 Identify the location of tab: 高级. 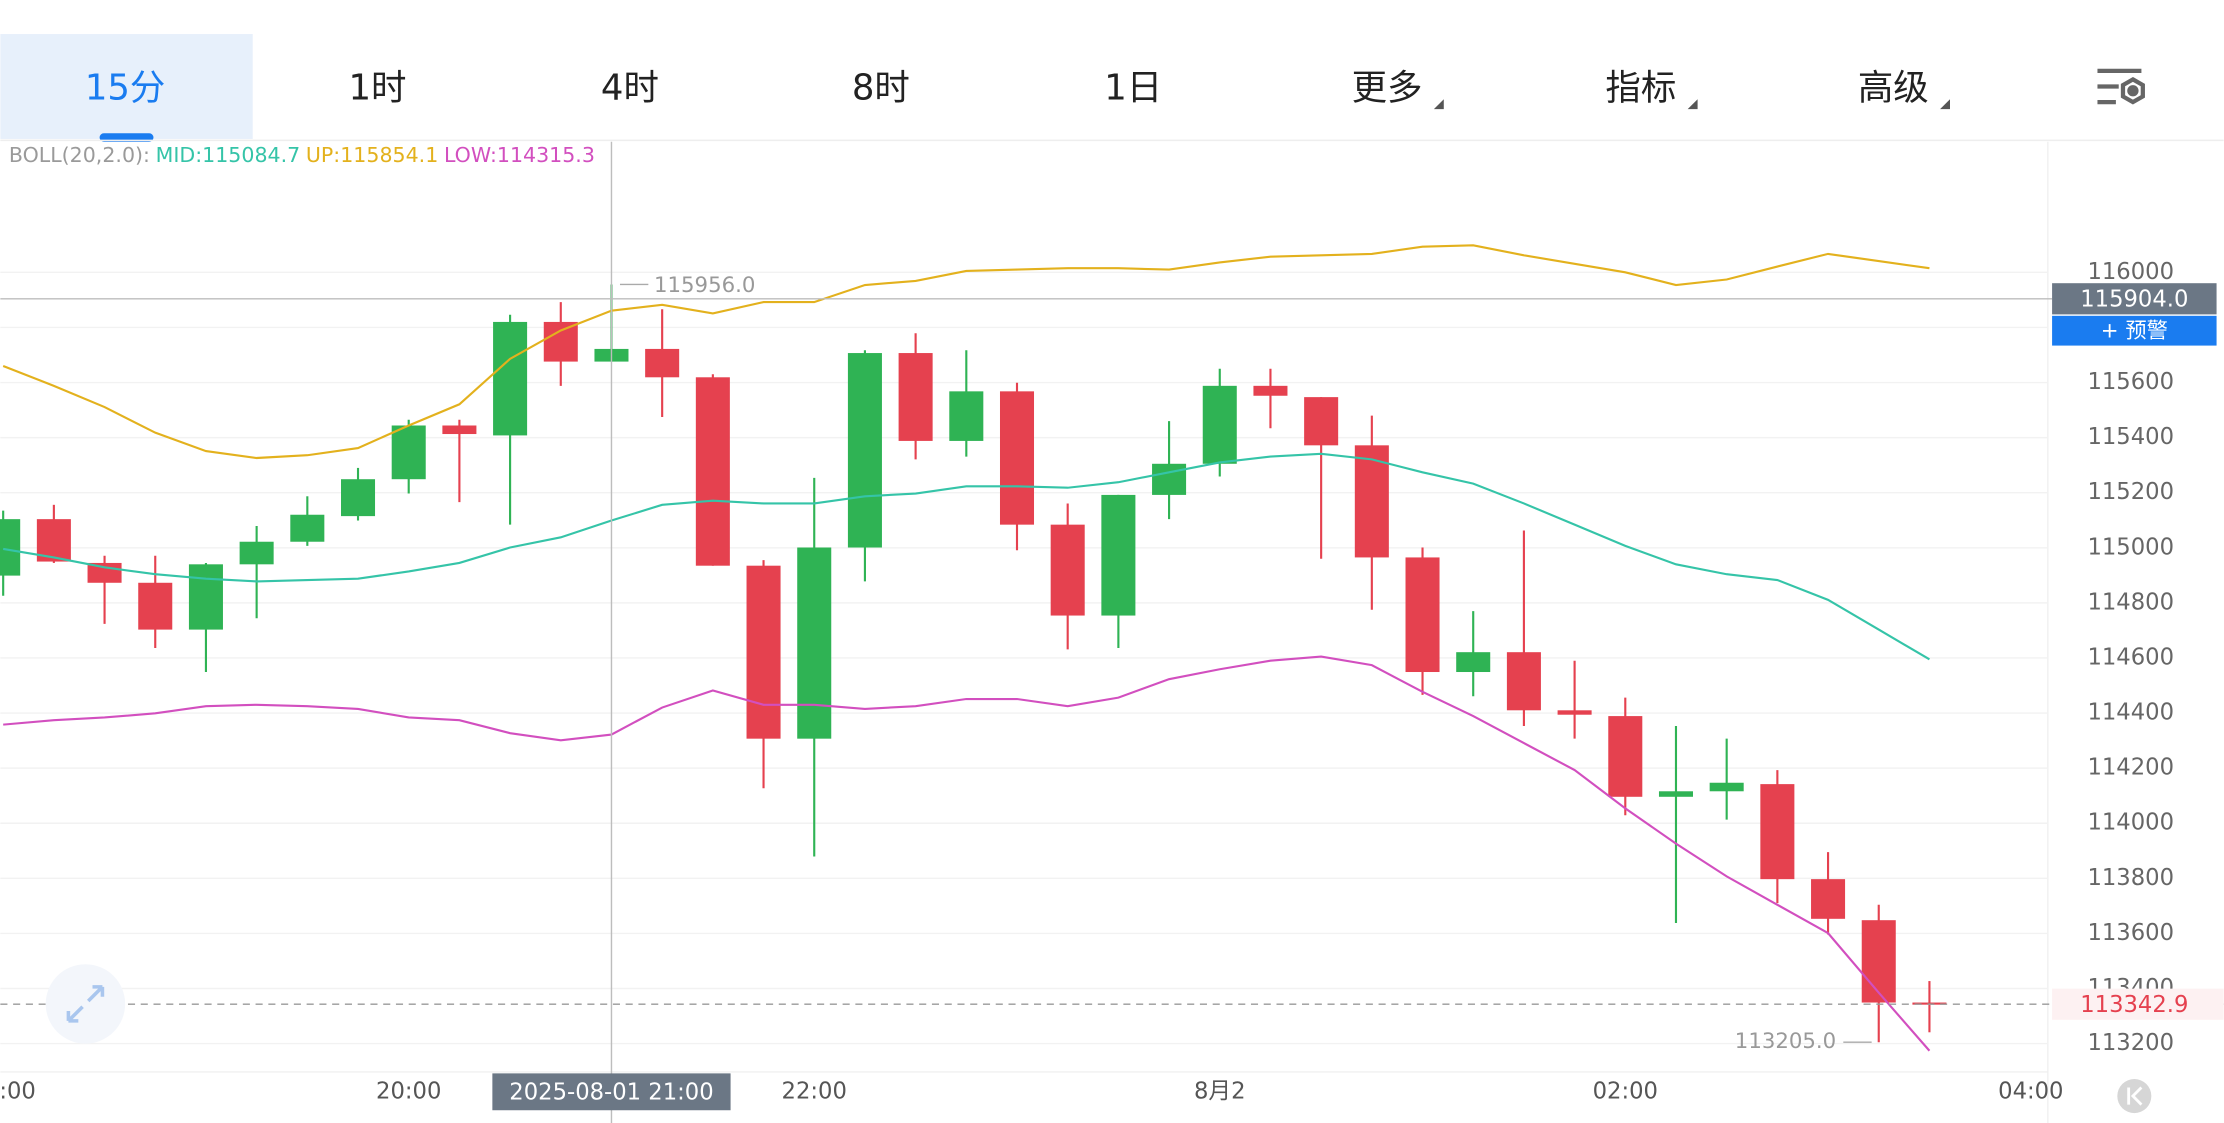
(1893, 87).